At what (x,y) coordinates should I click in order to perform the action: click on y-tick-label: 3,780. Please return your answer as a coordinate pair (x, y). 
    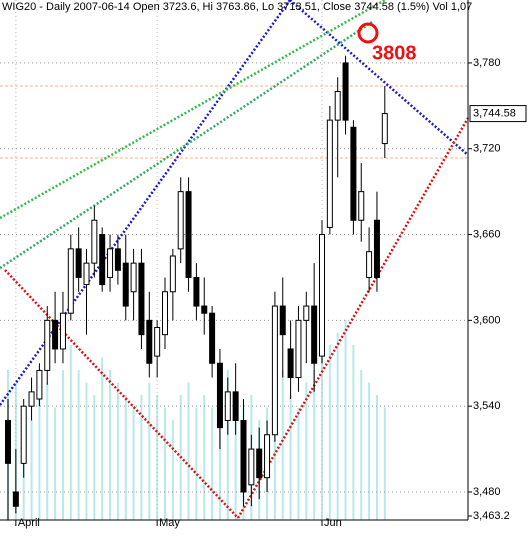
    Looking at the image, I should click on (487, 63).